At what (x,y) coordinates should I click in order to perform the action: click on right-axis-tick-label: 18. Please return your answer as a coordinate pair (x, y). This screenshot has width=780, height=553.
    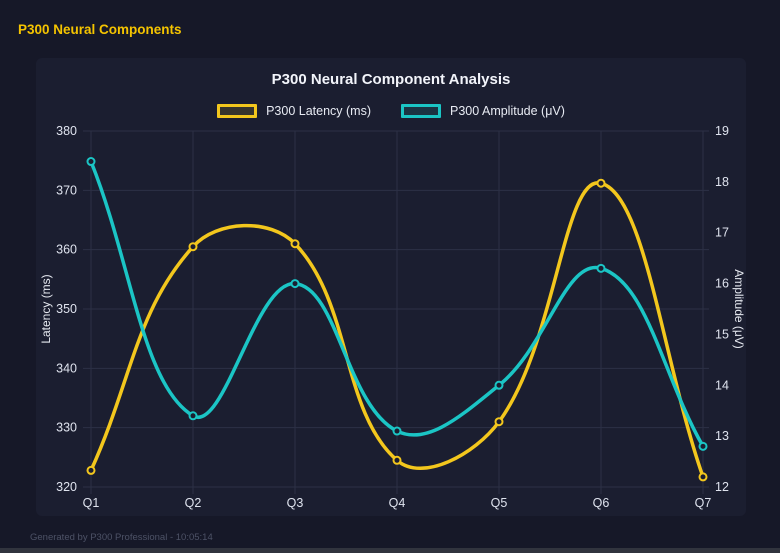
    Looking at the image, I should click on (722, 182).